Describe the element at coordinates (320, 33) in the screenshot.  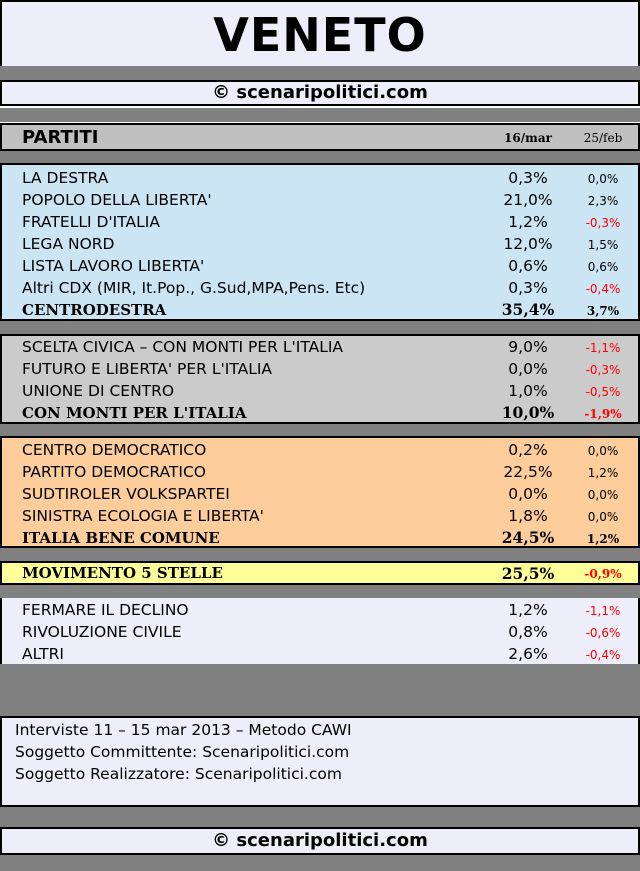
I see `page-title: VENETO` at that location.